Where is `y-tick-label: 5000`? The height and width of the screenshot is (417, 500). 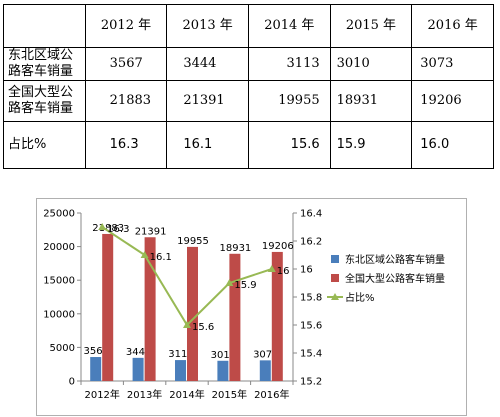 y-tick-label: 5000 is located at coordinates (62, 348).